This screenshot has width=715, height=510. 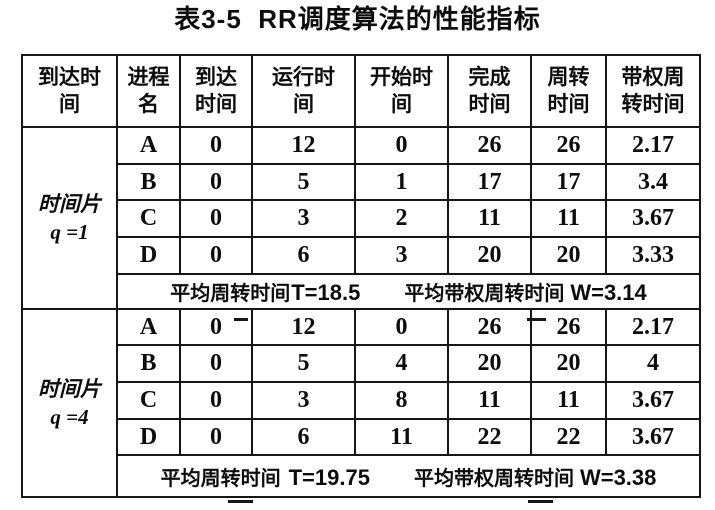 I want to click on summary-cell: 平均周转时间 T=19.75 平均带权周转时间 W=3.38, so click(x=408, y=476).